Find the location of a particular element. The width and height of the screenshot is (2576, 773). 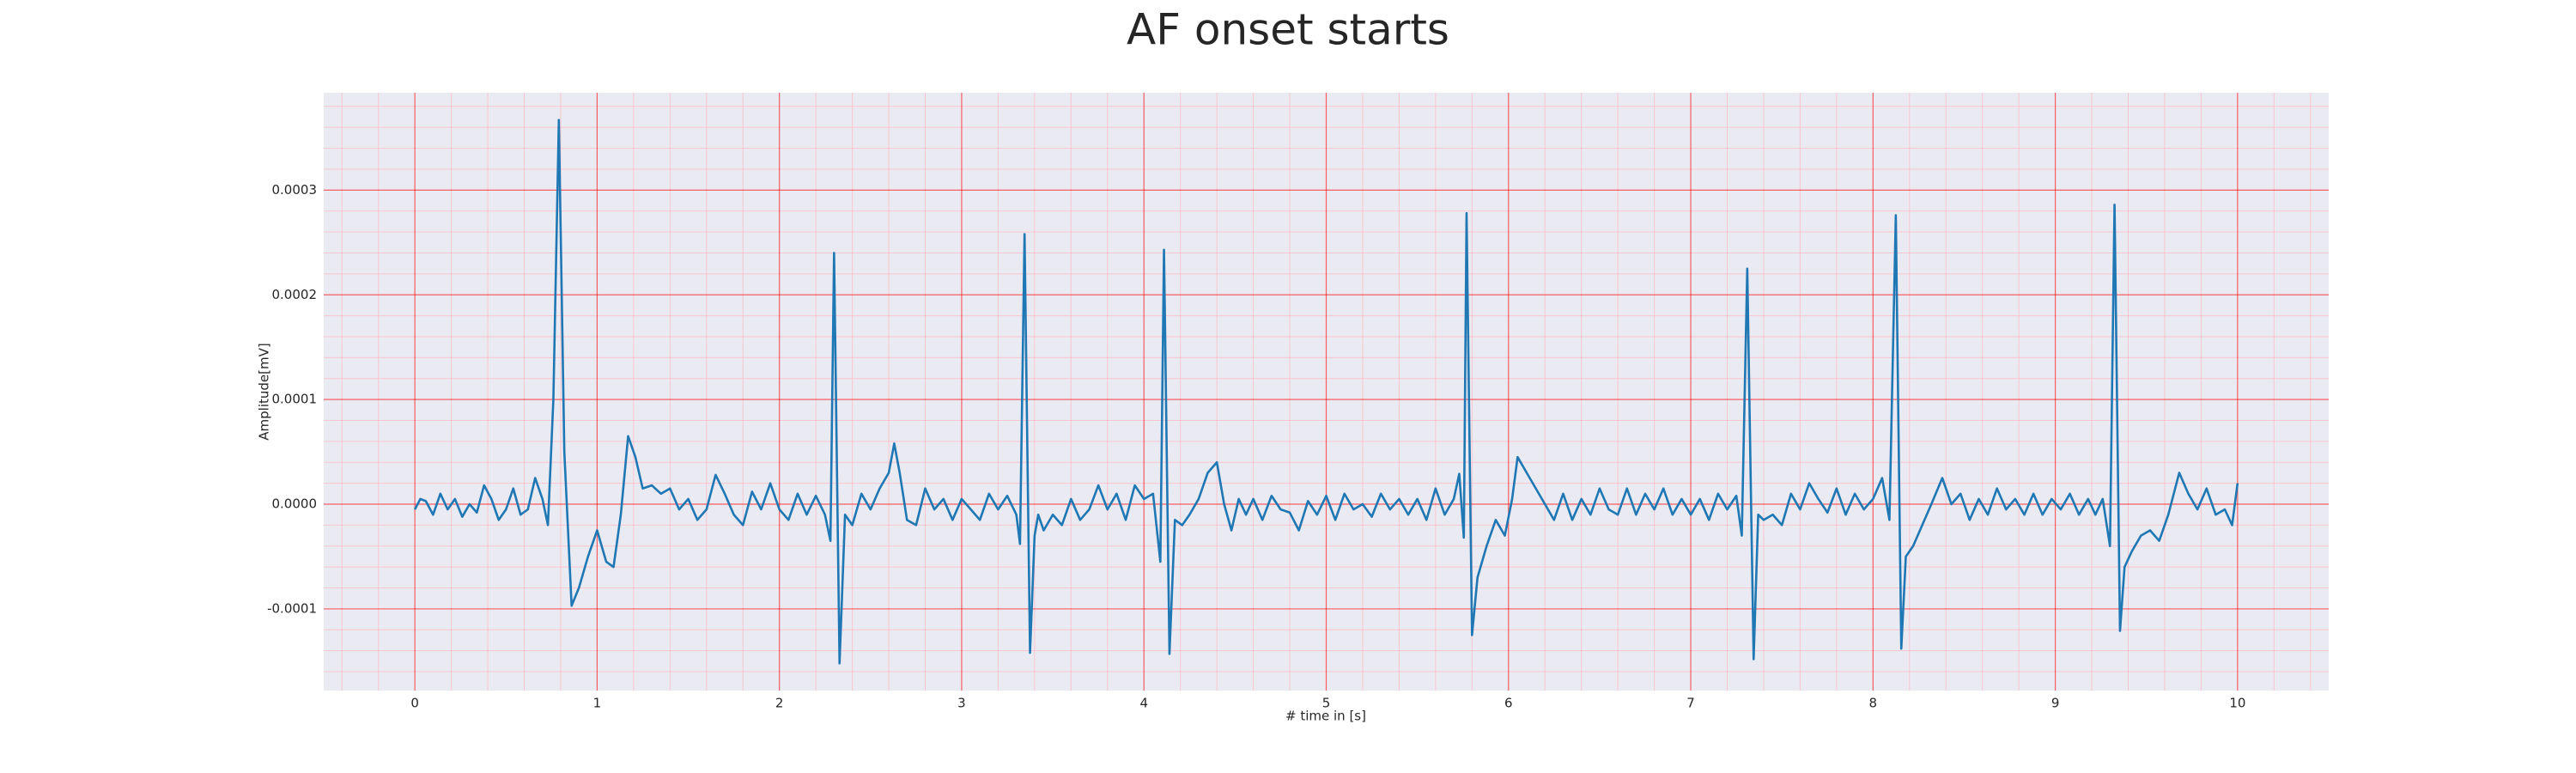

x-tick-label: 6 is located at coordinates (1508, 703).